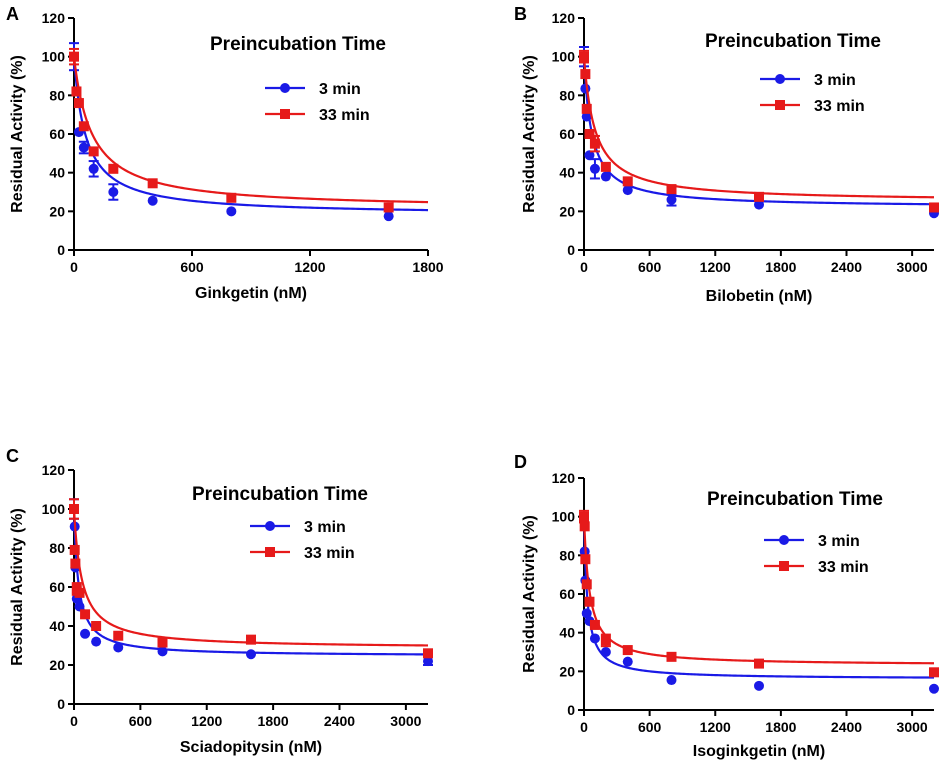 Image resolution: width=941 pixels, height=766 pixels. What do you see at coordinates (567, 95) in the screenshot?
I see `y-tick-label: 80` at bounding box center [567, 95].